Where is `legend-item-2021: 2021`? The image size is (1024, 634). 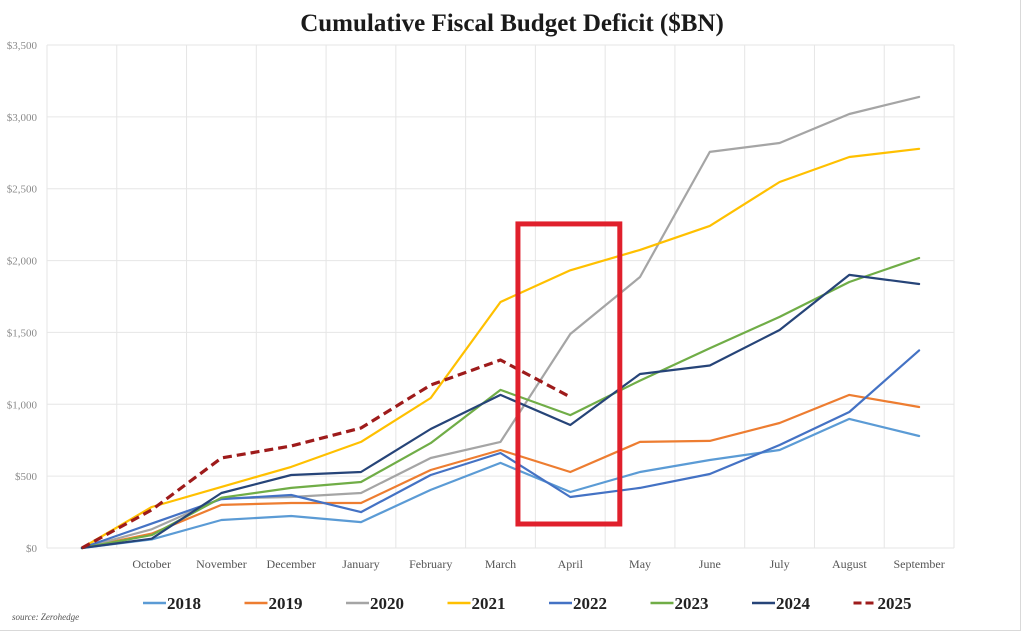
legend-item-2021: 2021 is located at coordinates (476, 603).